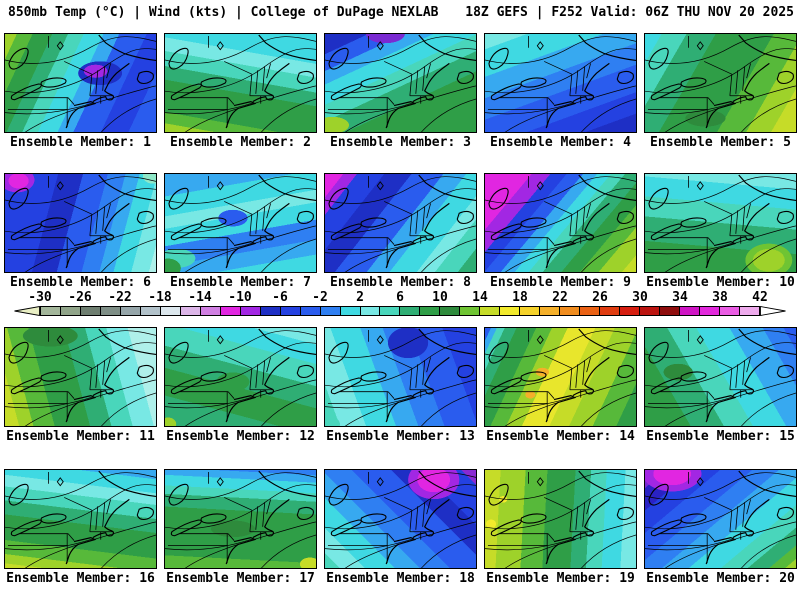 The width and height of the screenshot is (800, 600). I want to click on ensemble-member-label: Ensemble Member: 2, so click(240, 142).